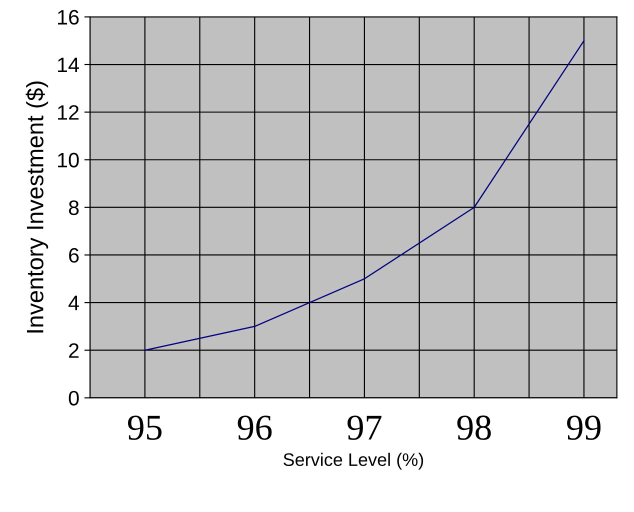 The height and width of the screenshot is (512, 634). Describe the element at coordinates (73, 398) in the screenshot. I see `y-tick-label: 0` at that location.